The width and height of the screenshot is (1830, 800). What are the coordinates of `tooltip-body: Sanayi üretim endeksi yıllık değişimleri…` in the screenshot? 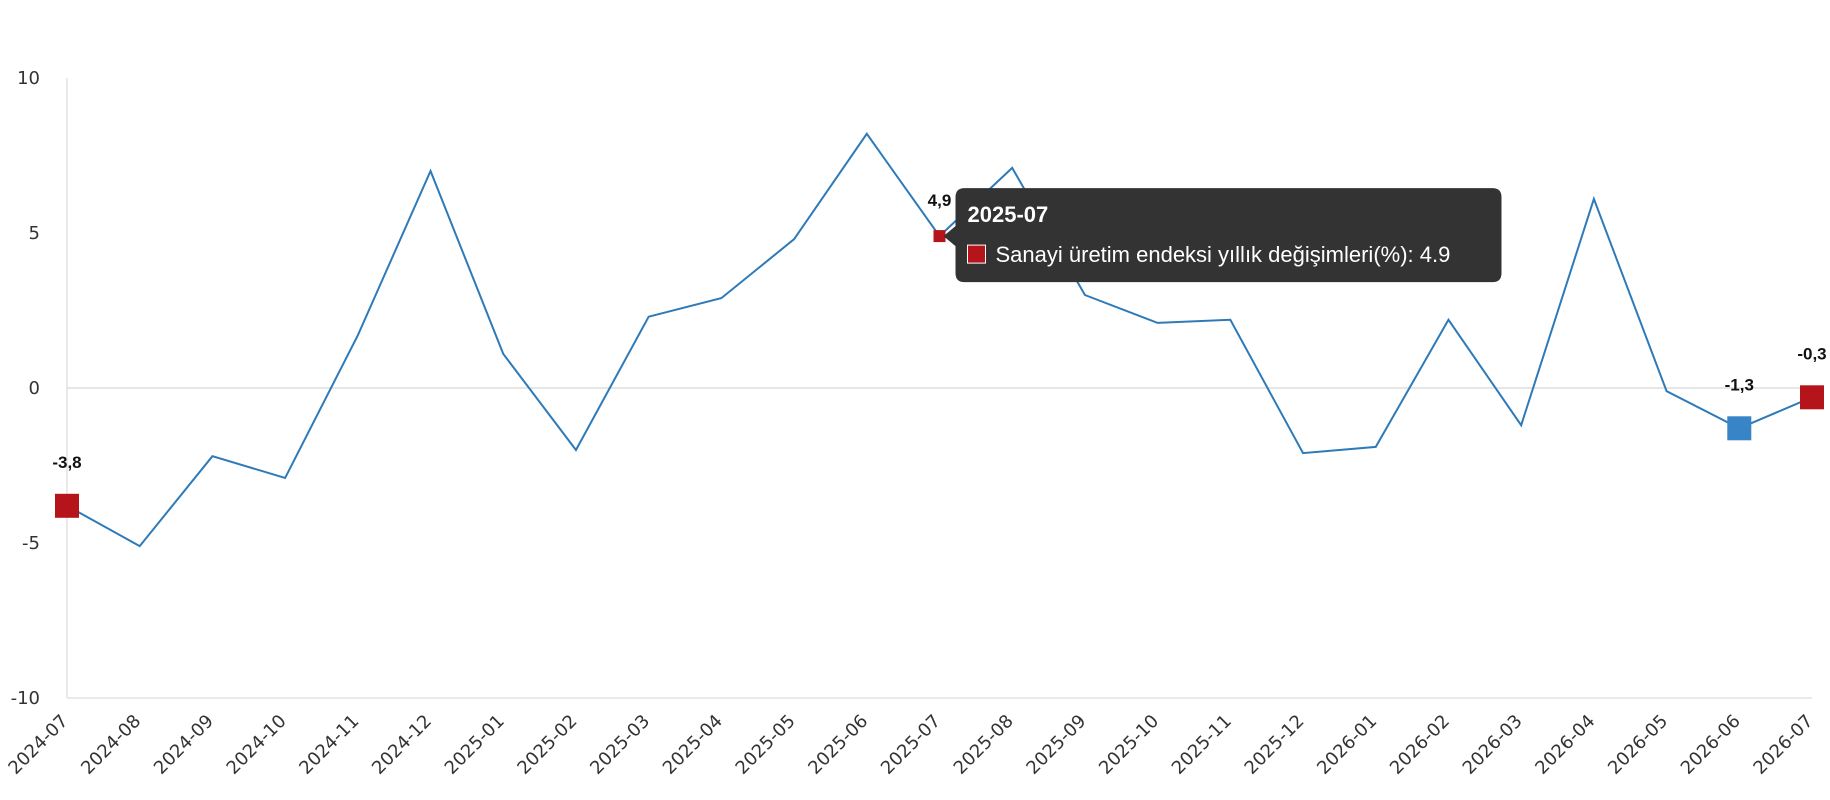 It's located at (1223, 254).